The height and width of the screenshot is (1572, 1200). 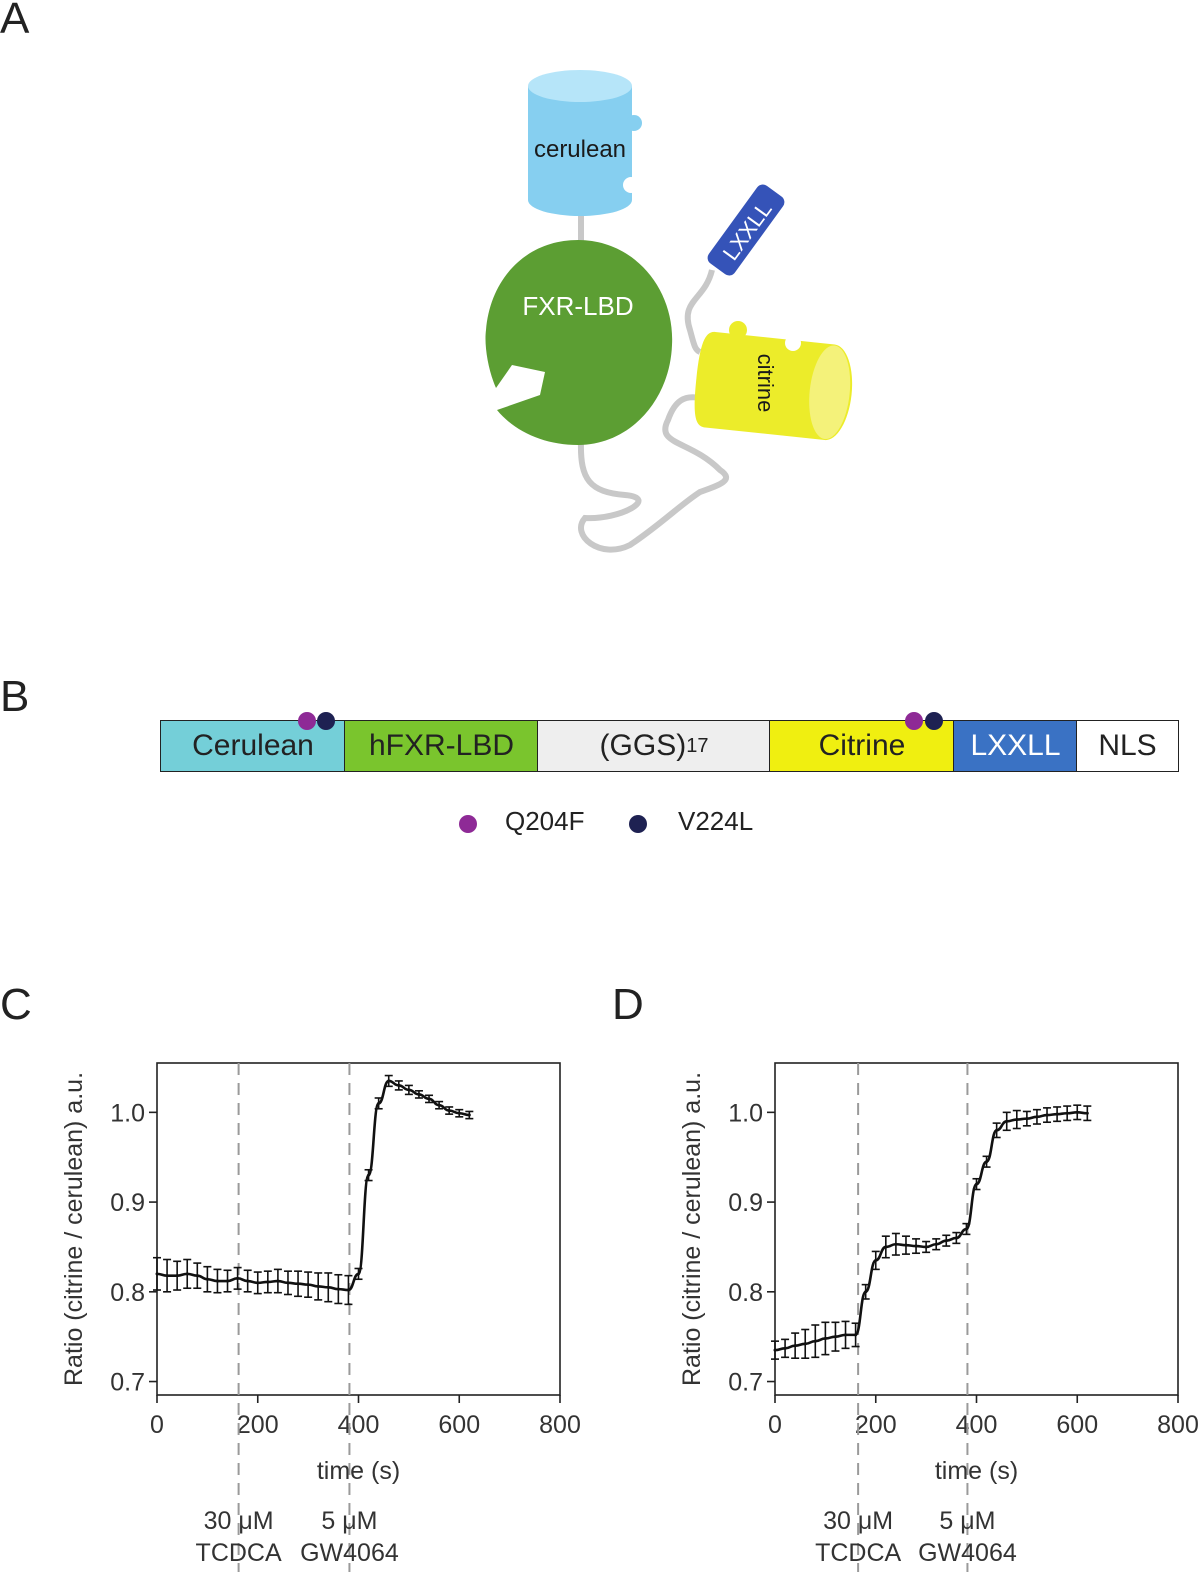 What do you see at coordinates (545, 821) in the screenshot?
I see `legend-q204f-label: Q204F` at bounding box center [545, 821].